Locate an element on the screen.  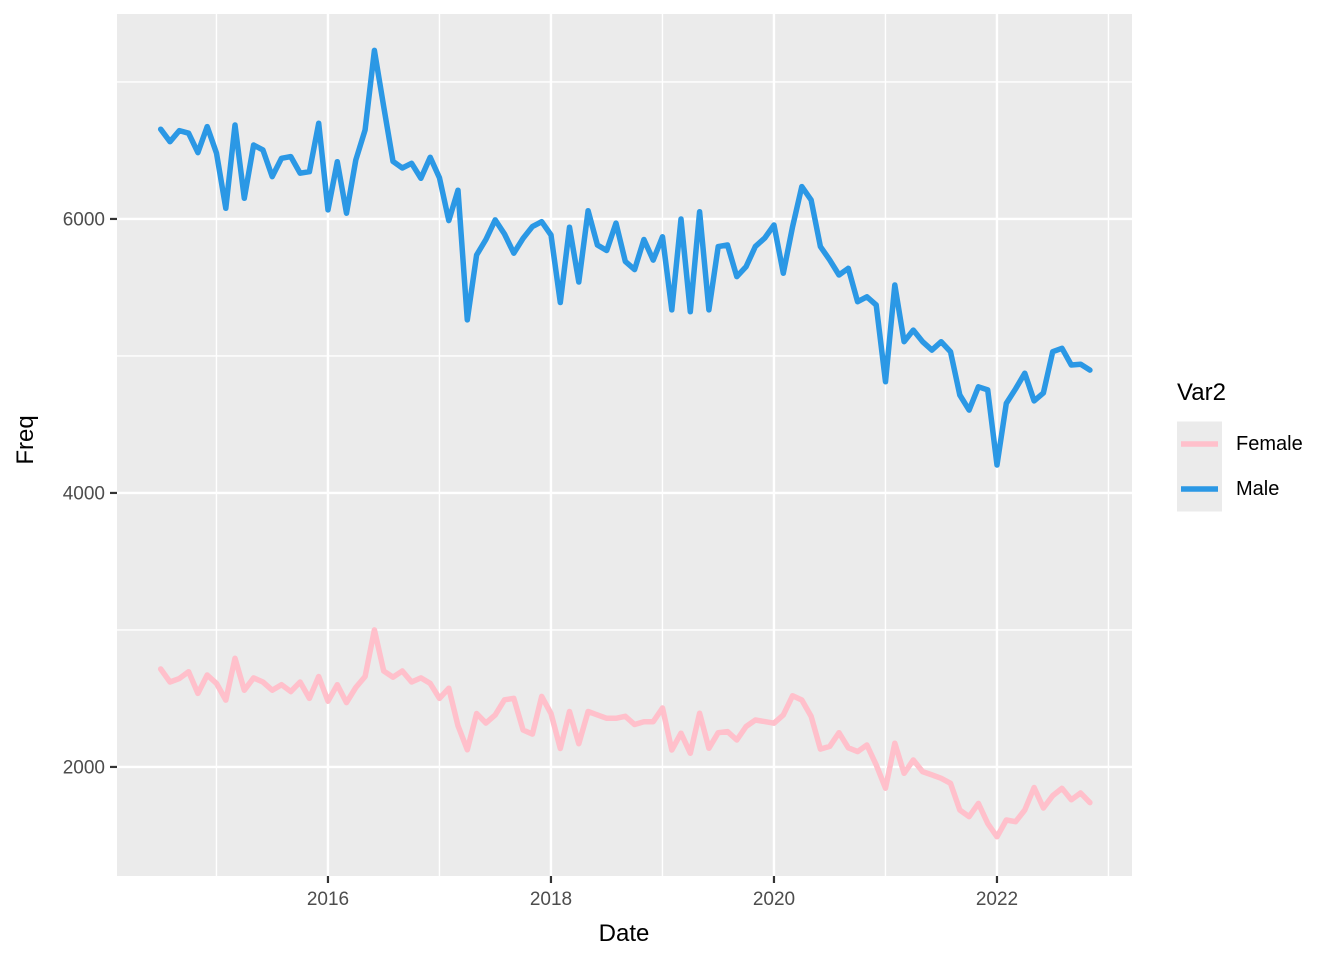
legend-title: Var2 is located at coordinates (1201, 392).